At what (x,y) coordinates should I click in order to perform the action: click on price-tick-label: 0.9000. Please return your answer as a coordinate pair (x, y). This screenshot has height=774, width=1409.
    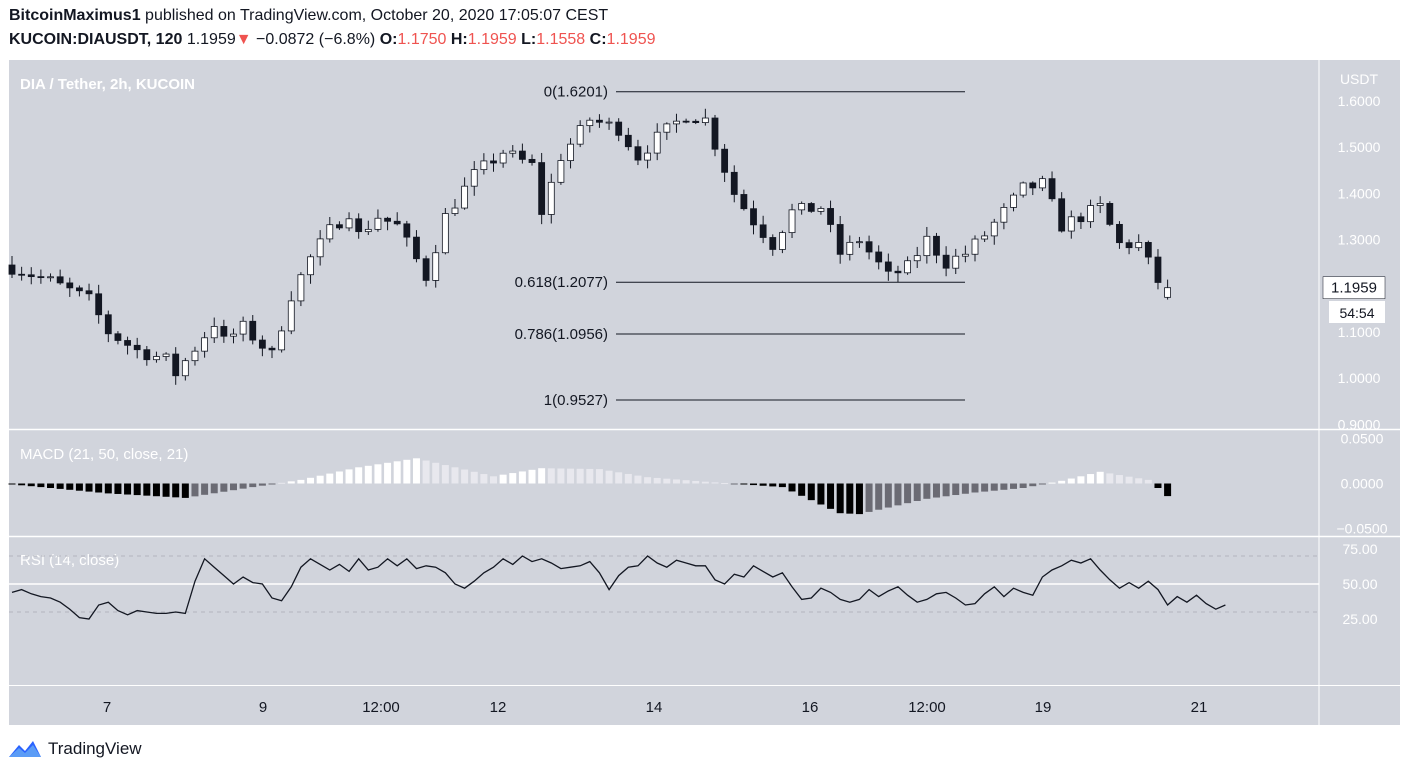
    Looking at the image, I should click on (1359, 424).